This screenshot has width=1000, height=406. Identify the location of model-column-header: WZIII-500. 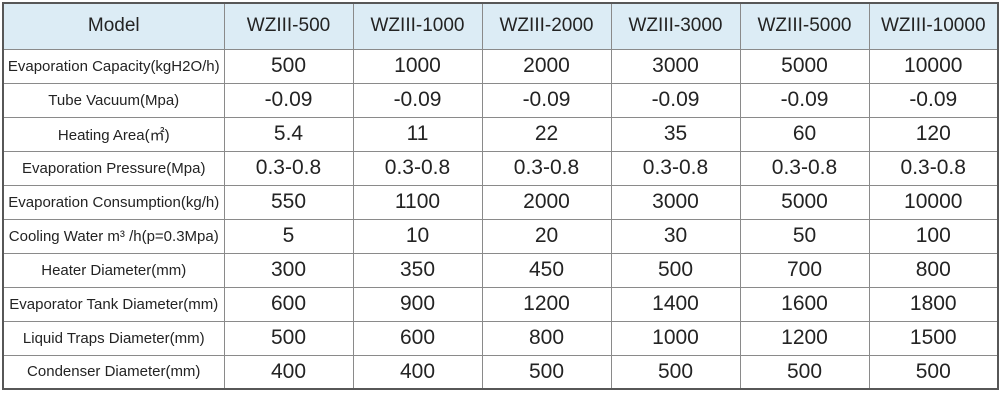
(288, 26).